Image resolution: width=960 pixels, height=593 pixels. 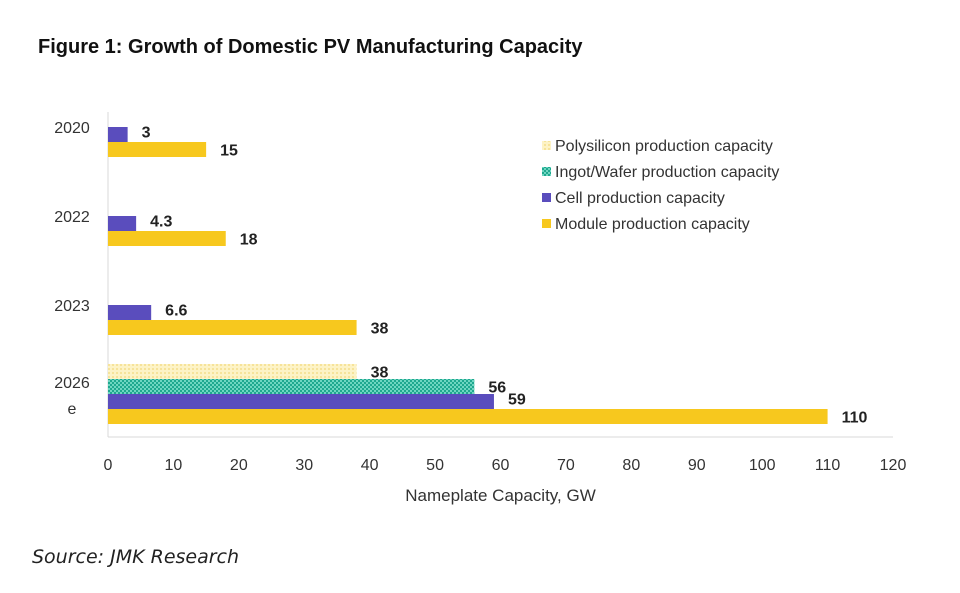 What do you see at coordinates (72, 383) in the screenshot?
I see `y-category-label: 2026` at bounding box center [72, 383].